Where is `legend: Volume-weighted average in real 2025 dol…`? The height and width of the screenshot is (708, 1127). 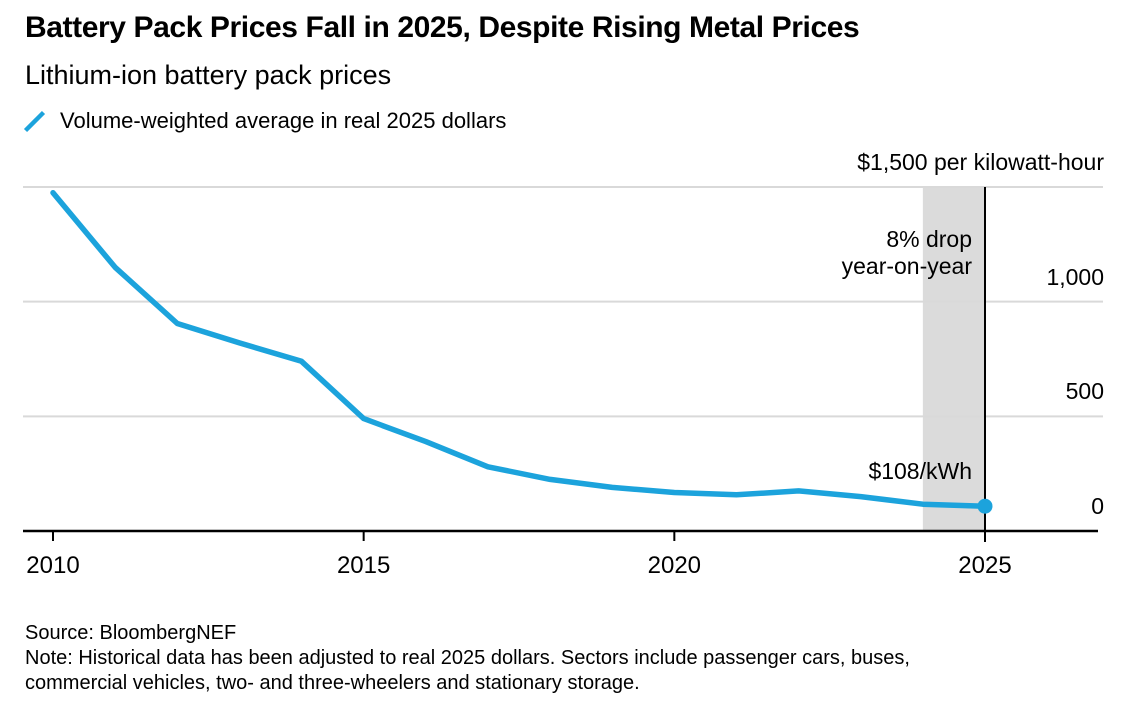 legend: Volume-weighted average in real 2025 dol… is located at coordinates (264, 121).